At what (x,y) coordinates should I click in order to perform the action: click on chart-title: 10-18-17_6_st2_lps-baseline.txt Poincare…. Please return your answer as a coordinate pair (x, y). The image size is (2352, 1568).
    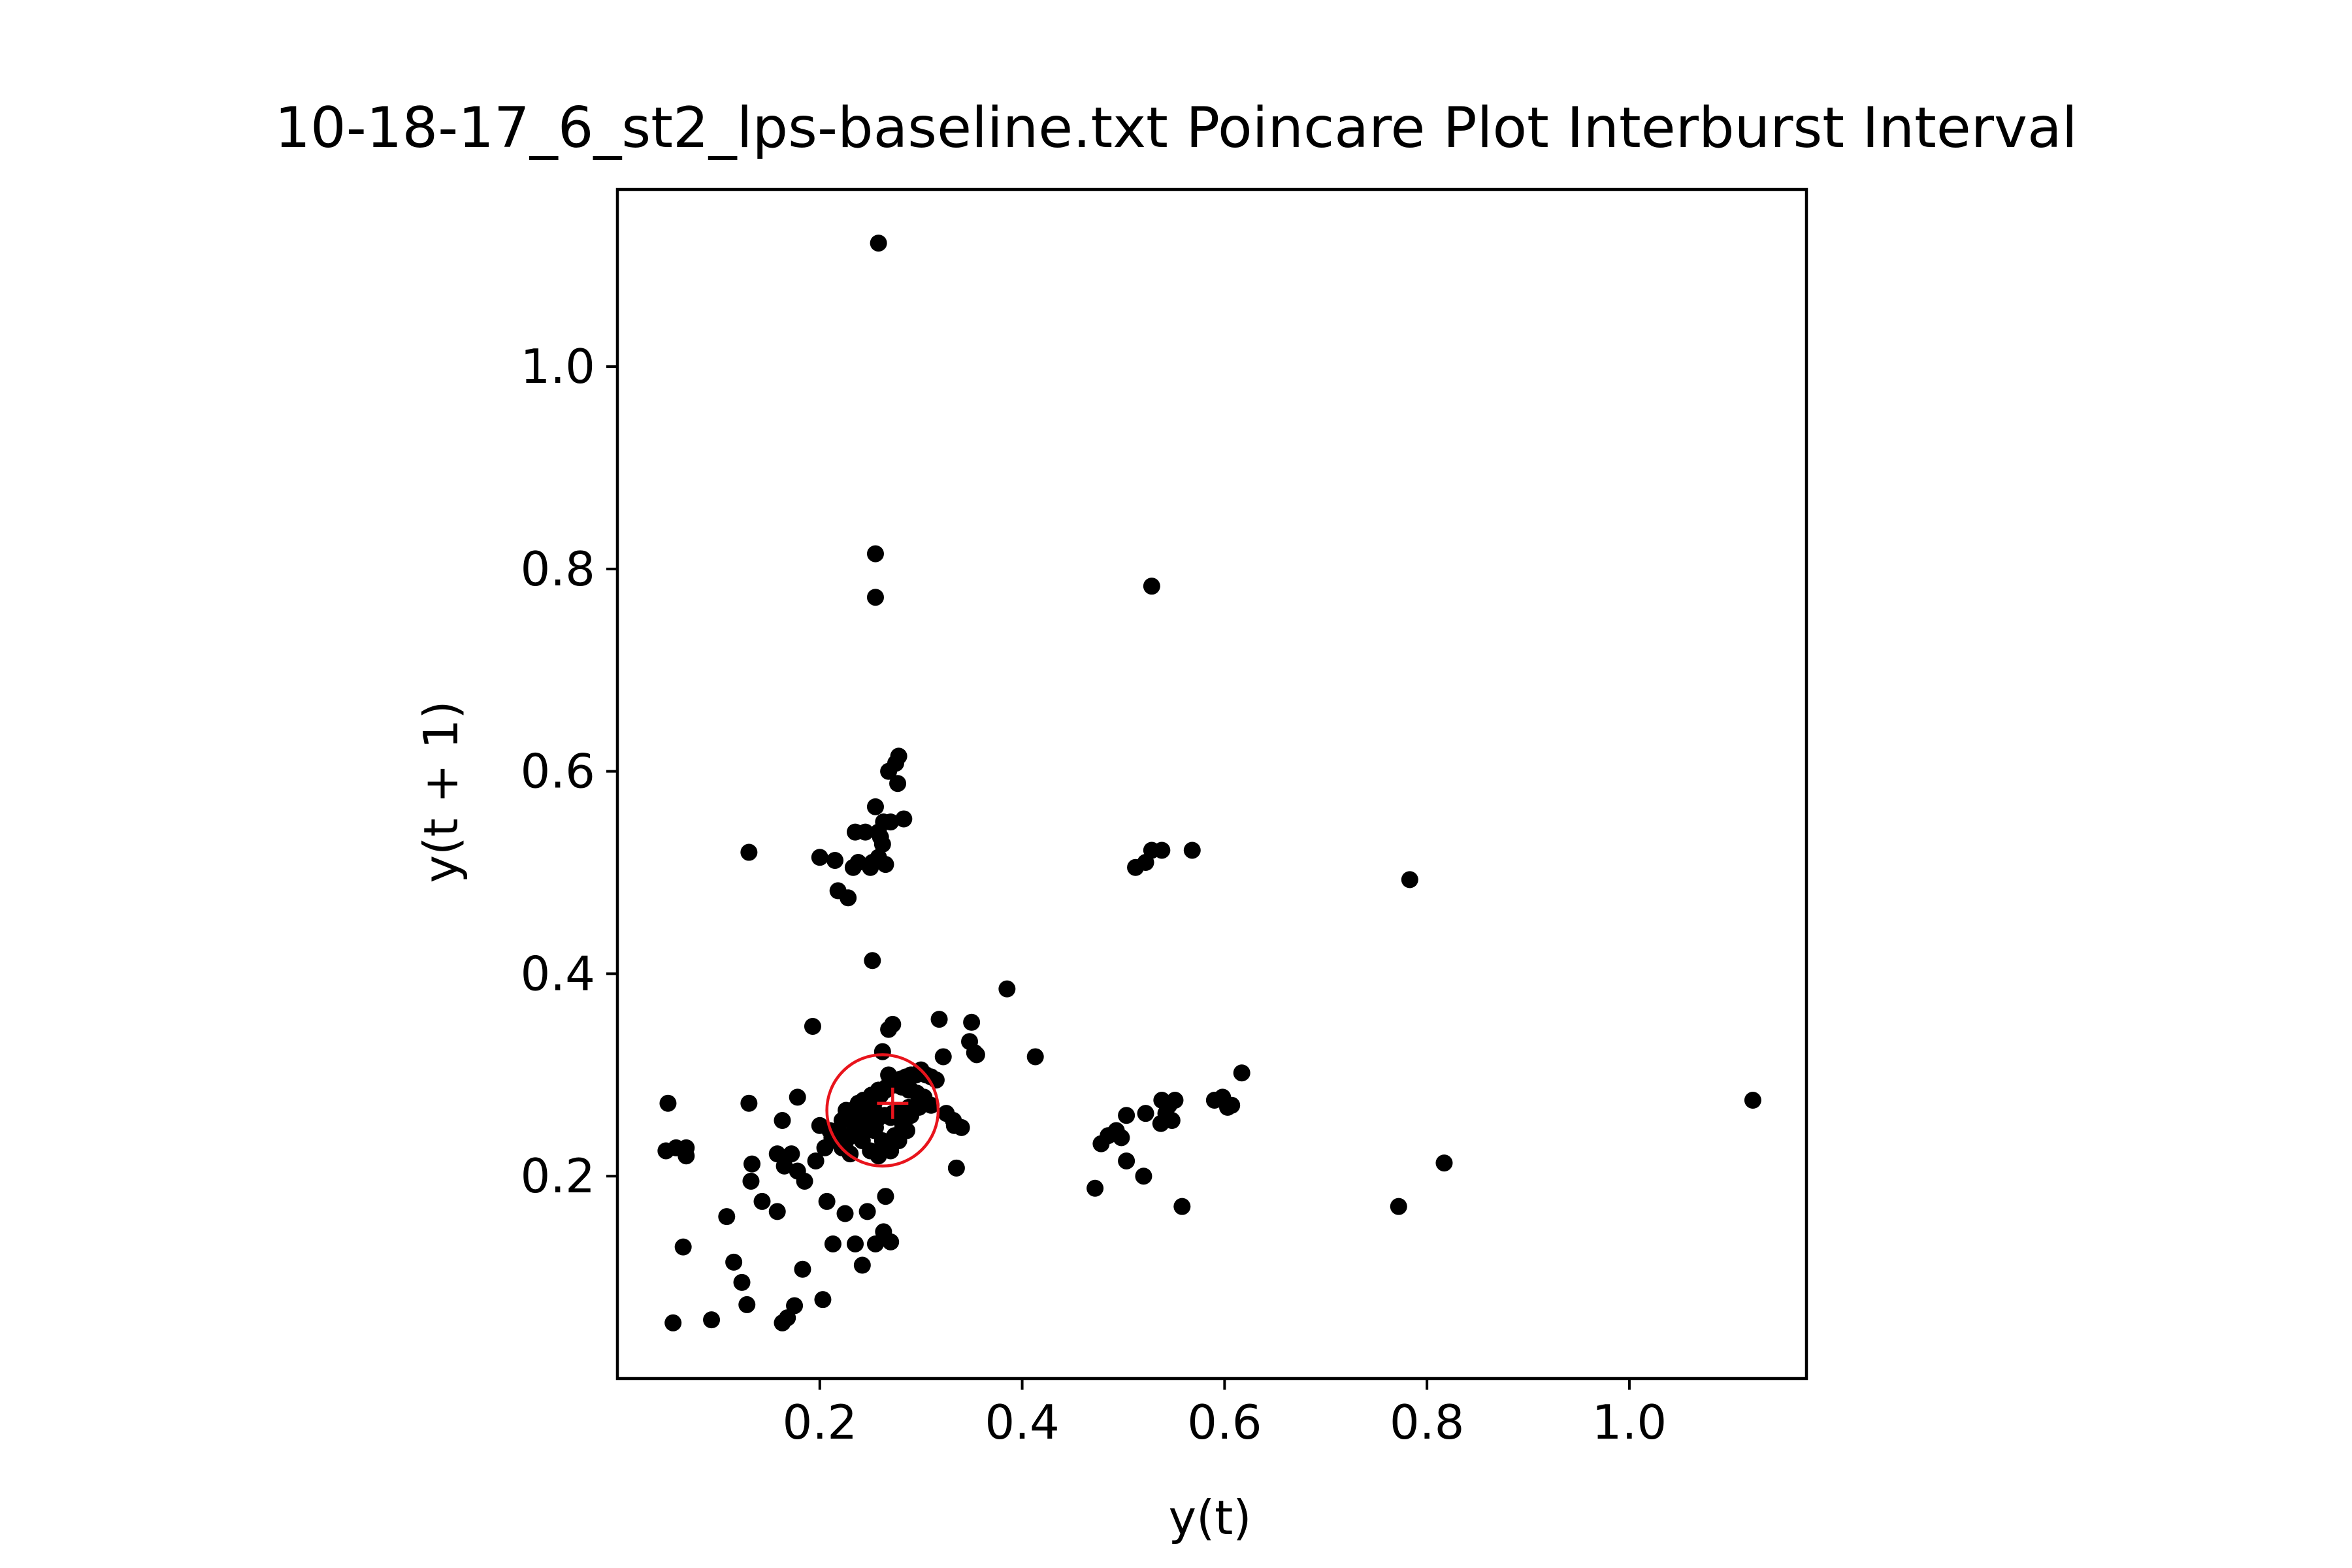
    Looking at the image, I should click on (1175, 128).